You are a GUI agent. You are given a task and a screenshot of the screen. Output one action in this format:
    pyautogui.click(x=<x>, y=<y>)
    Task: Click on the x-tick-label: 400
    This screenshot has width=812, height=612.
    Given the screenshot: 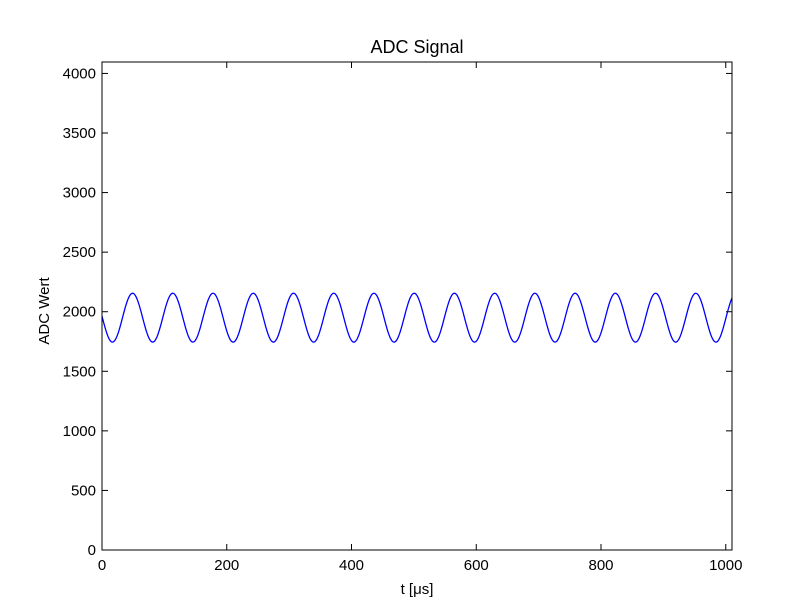 What is the action you would take?
    pyautogui.click(x=351, y=565)
    